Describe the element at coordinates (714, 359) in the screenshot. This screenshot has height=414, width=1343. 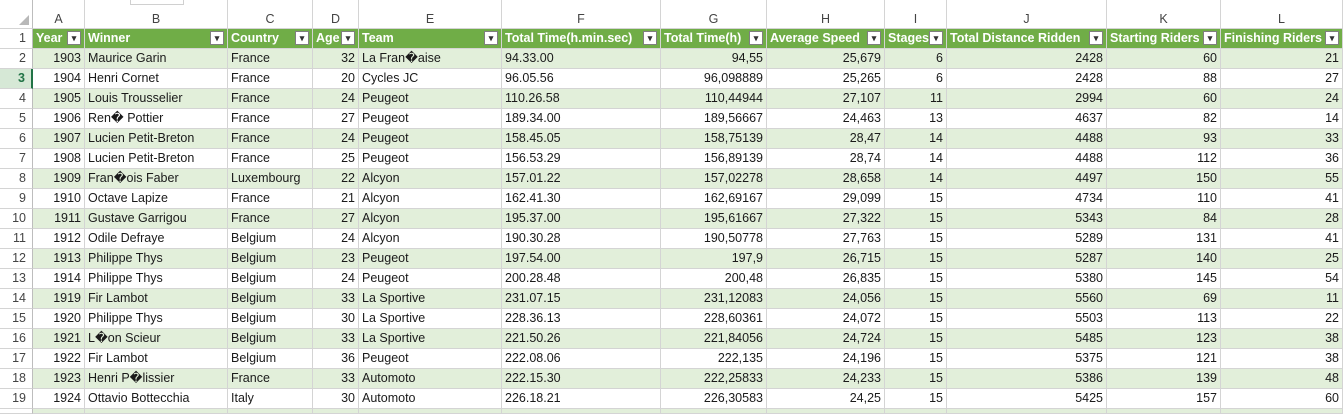
I see `table-cell: 222,135` at that location.